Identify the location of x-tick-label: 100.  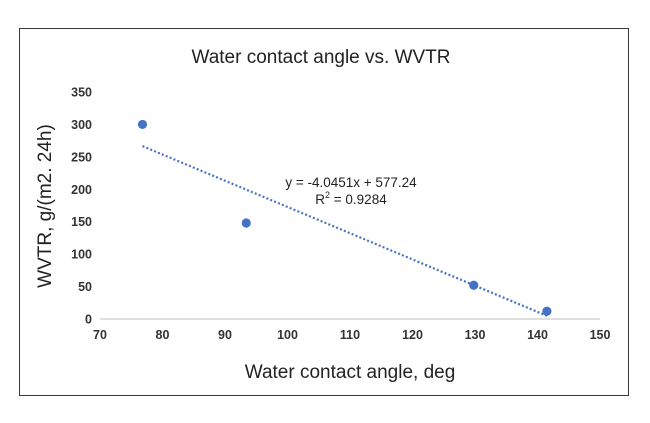
(287, 335).